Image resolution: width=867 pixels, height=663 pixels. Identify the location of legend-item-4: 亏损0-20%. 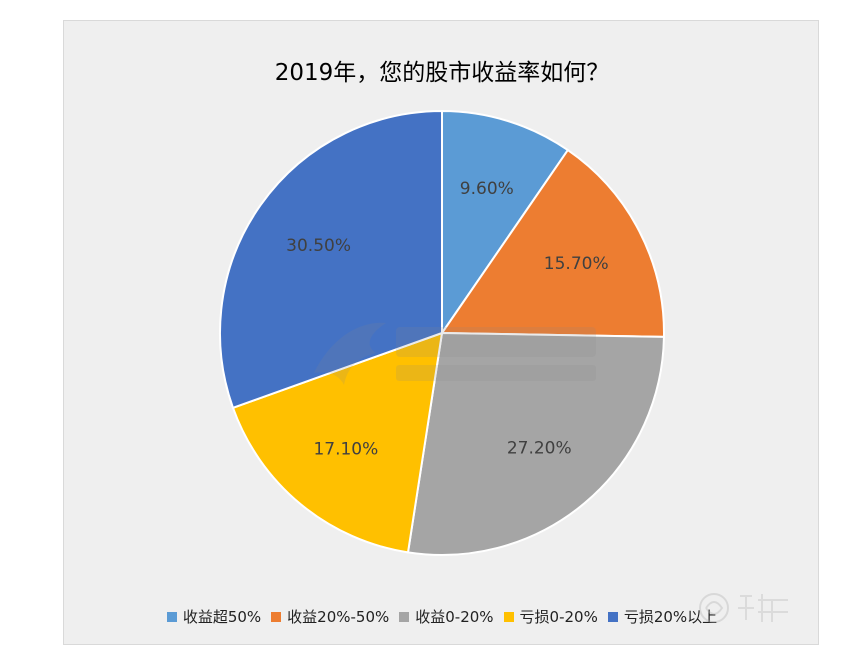
(550, 616).